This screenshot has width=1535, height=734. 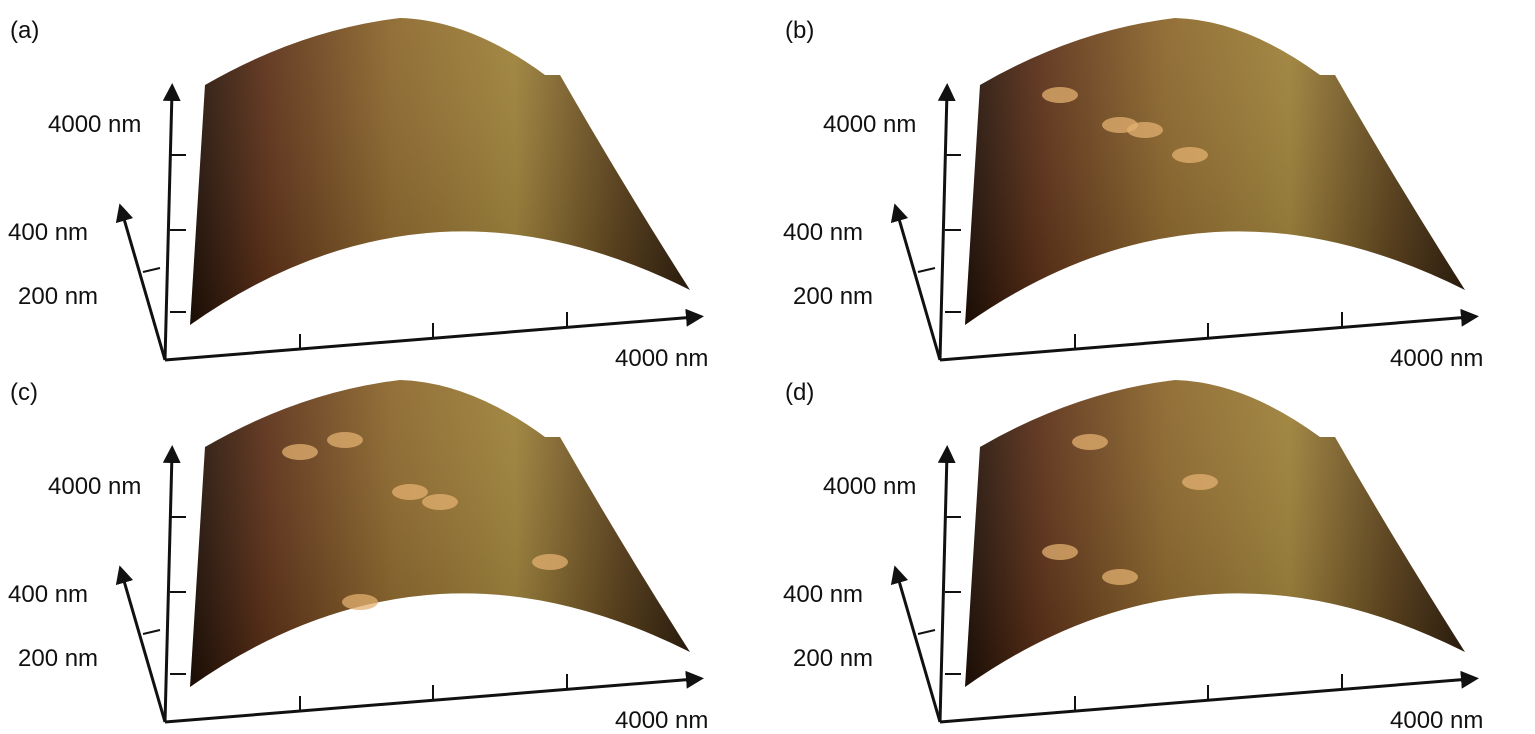 What do you see at coordinates (24, 392) in the screenshot?
I see `panel-label: (c)` at bounding box center [24, 392].